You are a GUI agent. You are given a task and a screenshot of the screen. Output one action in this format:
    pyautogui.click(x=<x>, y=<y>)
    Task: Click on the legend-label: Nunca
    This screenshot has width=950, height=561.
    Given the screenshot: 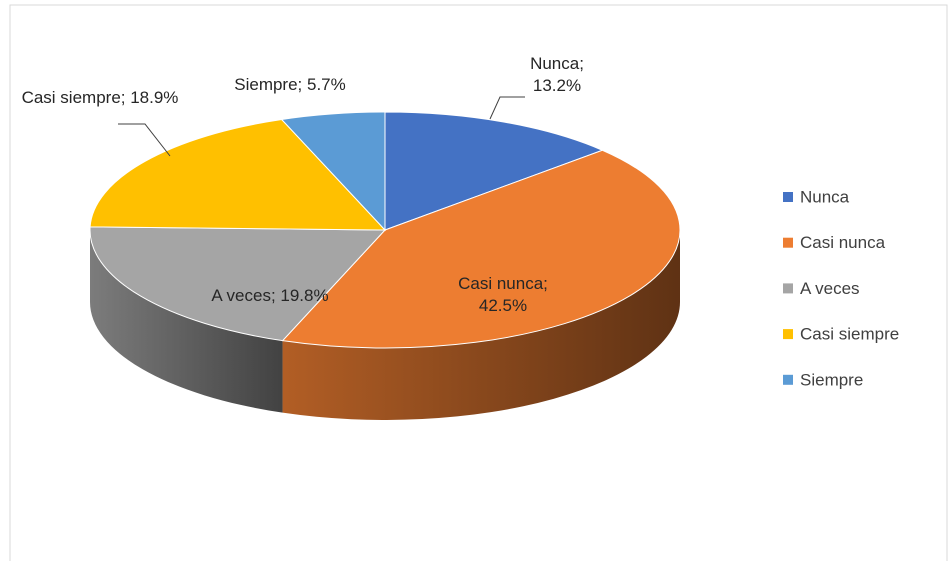 What is the action you would take?
    pyautogui.click(x=825, y=196)
    